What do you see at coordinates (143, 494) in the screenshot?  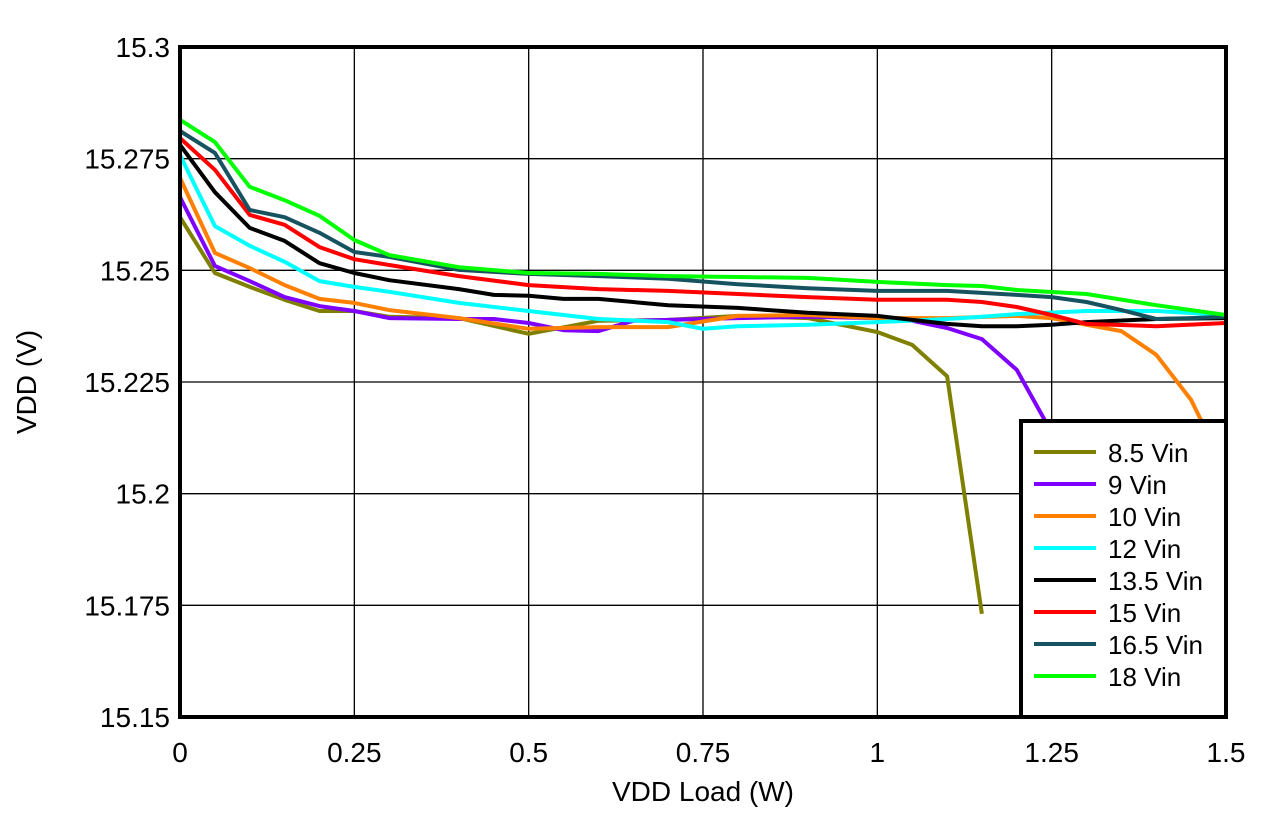 I see `y-tick-label: 15.2` at bounding box center [143, 494].